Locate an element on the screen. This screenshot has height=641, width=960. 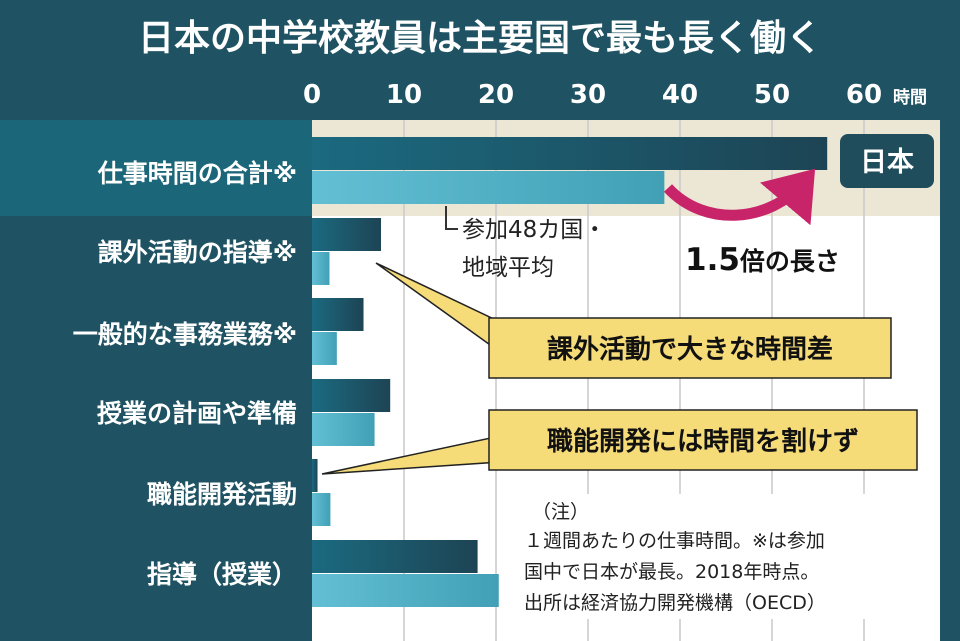
x-axis-ticks: 0 10 20 30 40 50 60 is located at coordinates (592, 95).